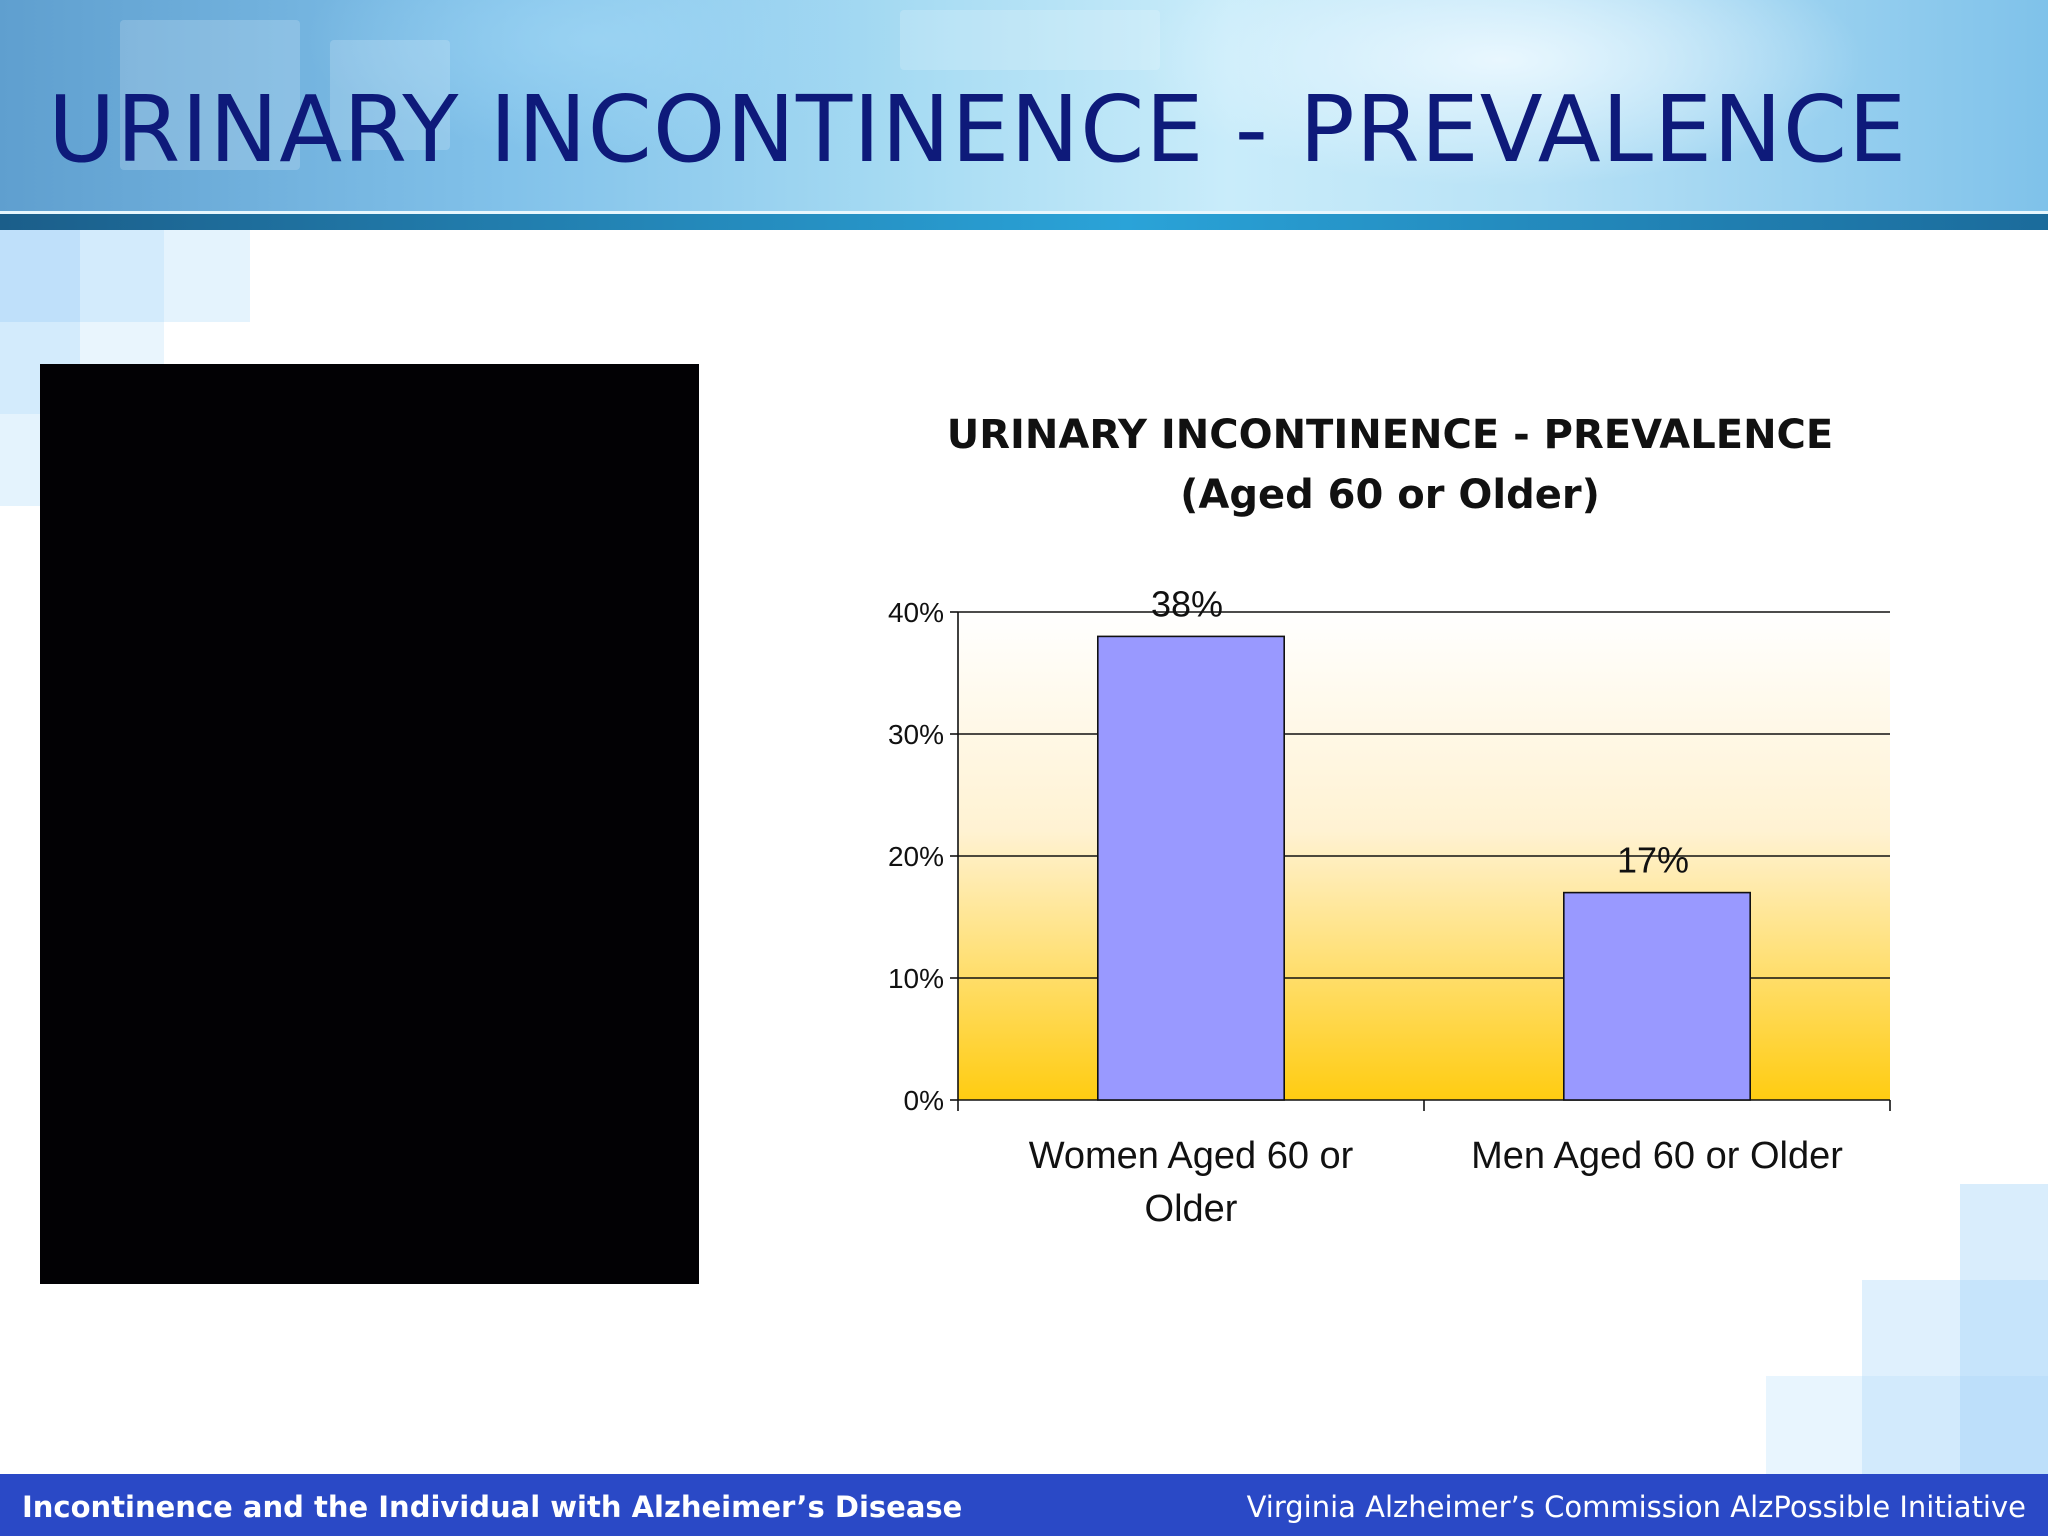 The height and width of the screenshot is (1536, 2048). Describe the element at coordinates (1191, 1209) in the screenshot. I see `x-category-label: Older` at that location.